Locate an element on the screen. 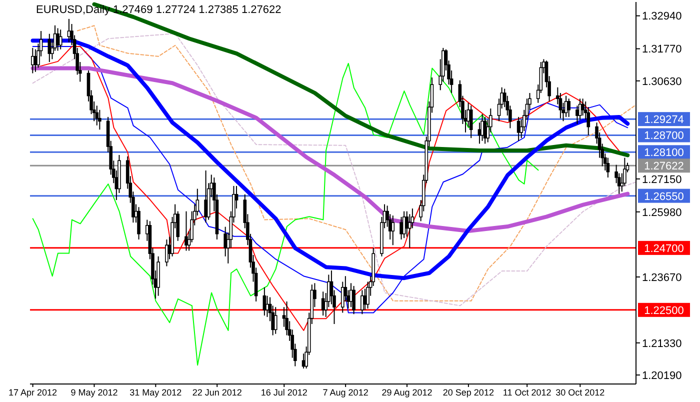 The image size is (700, 402). x-tick-label: 17 Apr 2012 is located at coordinates (33, 392).